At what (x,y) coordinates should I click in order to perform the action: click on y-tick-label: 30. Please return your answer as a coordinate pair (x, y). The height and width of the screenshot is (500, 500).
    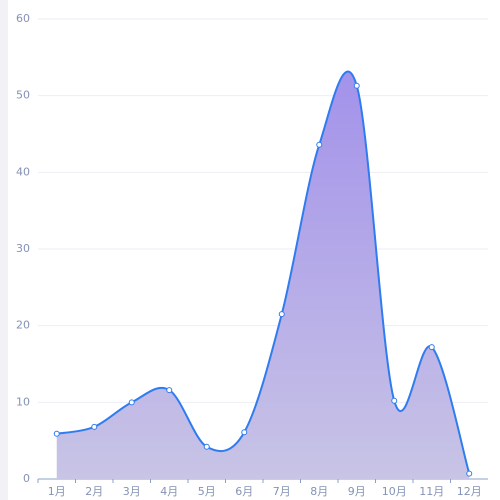
    Looking at the image, I should click on (23, 248).